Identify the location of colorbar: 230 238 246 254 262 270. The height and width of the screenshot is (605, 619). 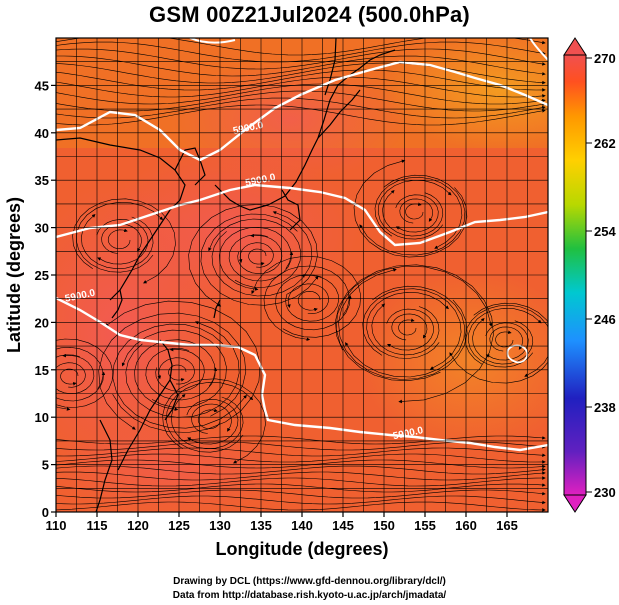
(589, 275).